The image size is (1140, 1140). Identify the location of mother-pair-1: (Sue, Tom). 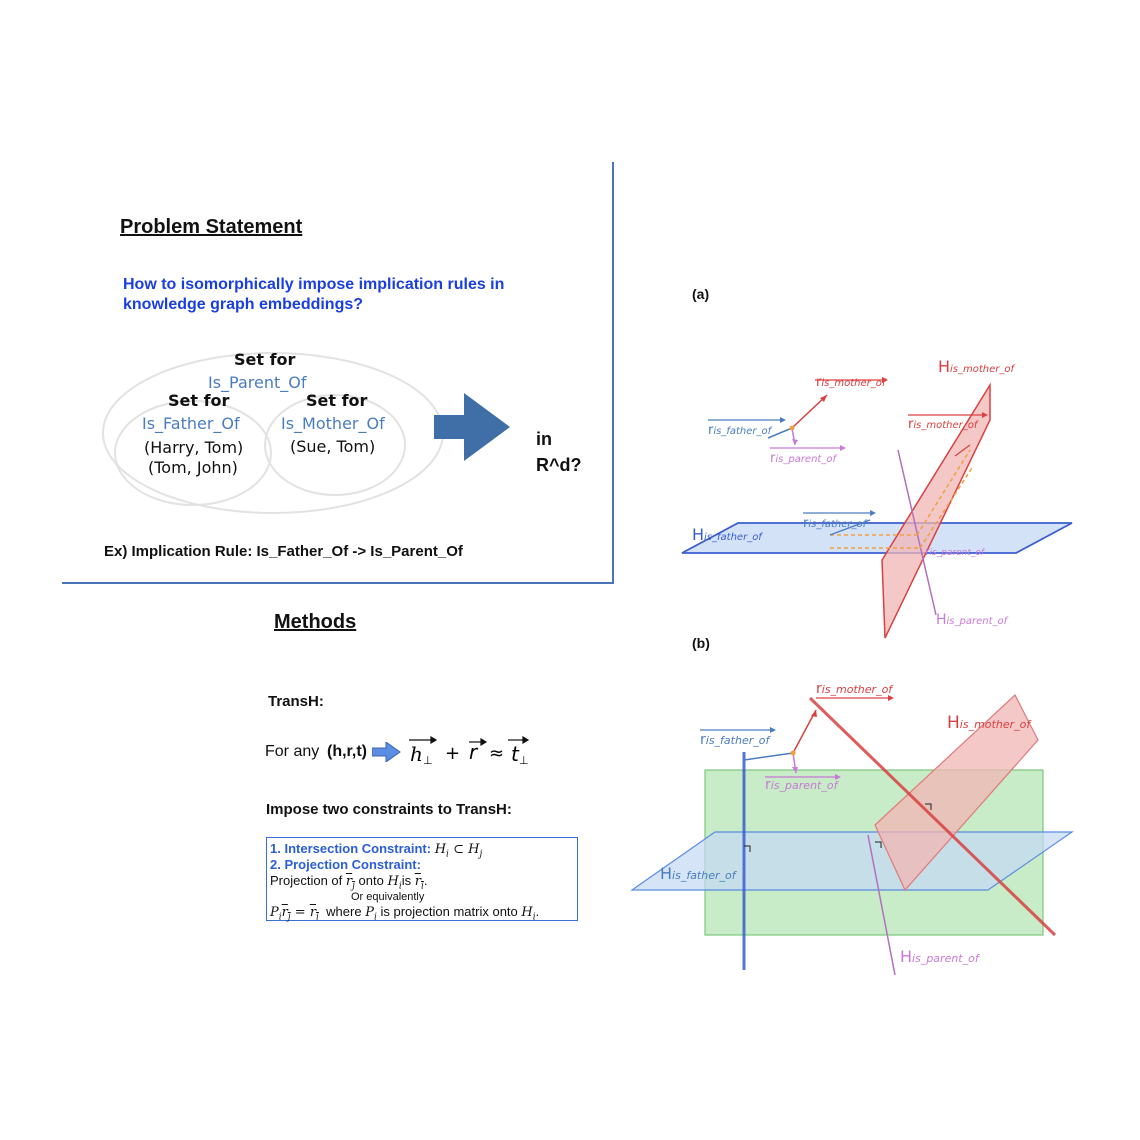
(333, 446).